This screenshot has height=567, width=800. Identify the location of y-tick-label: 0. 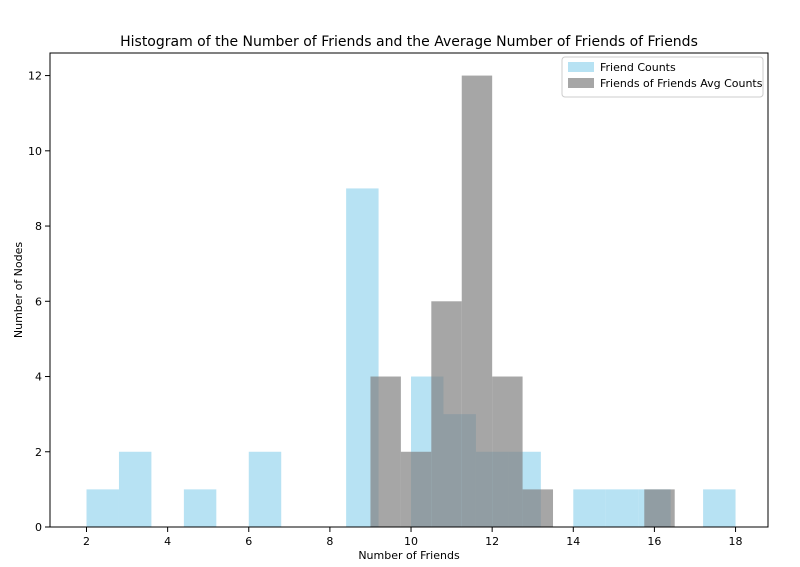
(38, 527).